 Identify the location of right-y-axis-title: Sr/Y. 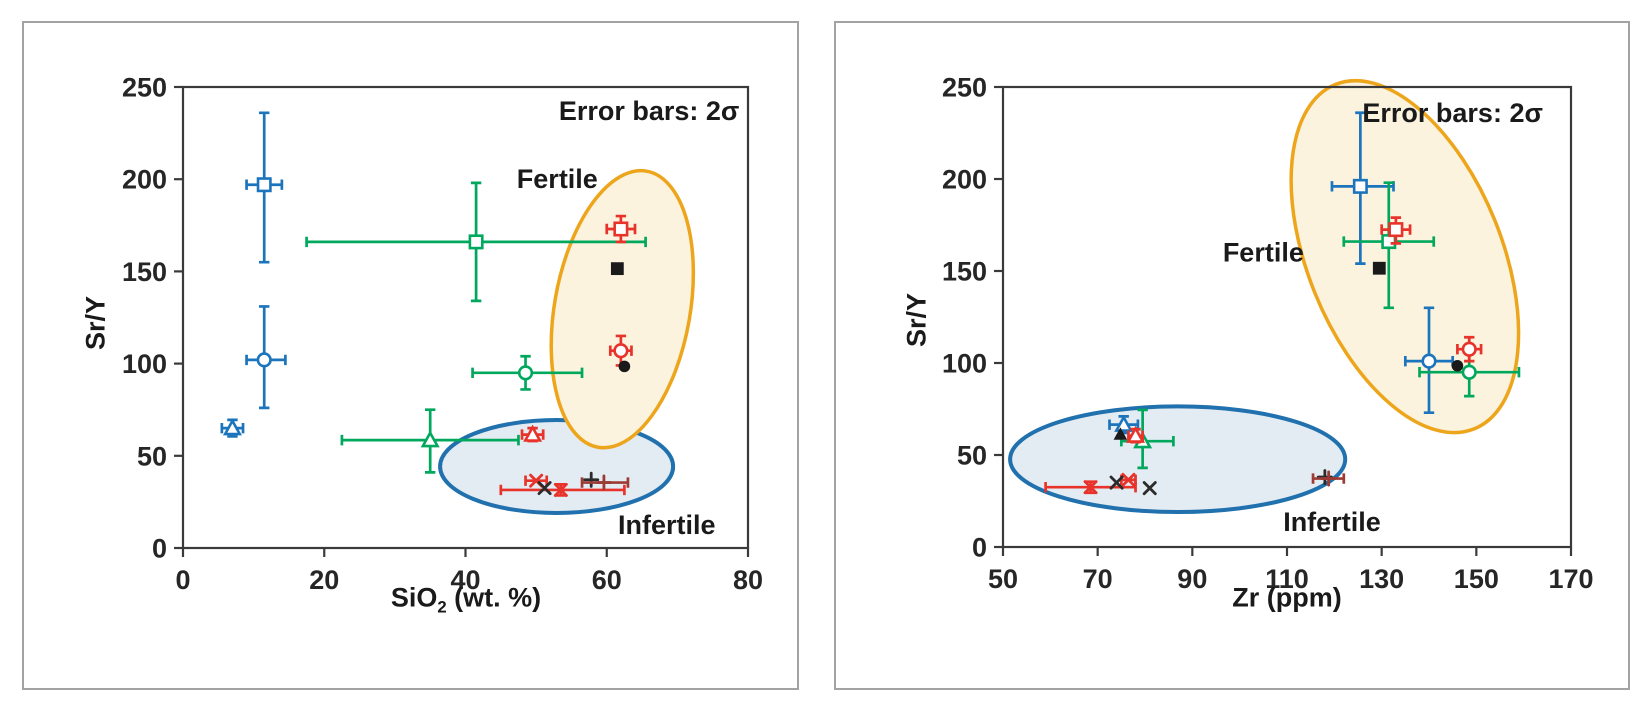
(916, 320).